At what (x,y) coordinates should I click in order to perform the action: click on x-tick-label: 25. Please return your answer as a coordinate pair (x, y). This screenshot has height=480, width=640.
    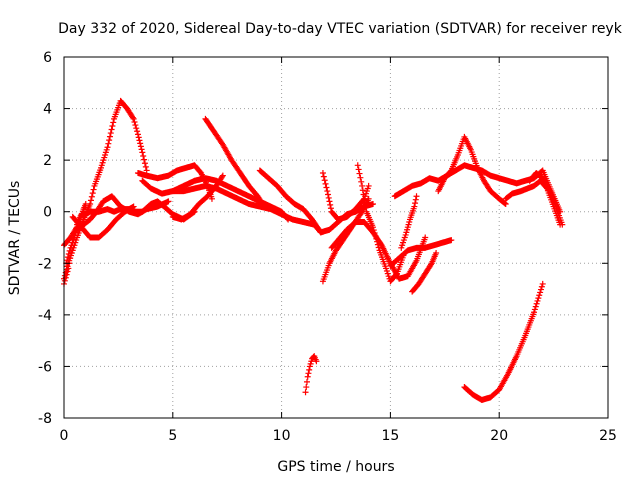
    Looking at the image, I should click on (608, 436).